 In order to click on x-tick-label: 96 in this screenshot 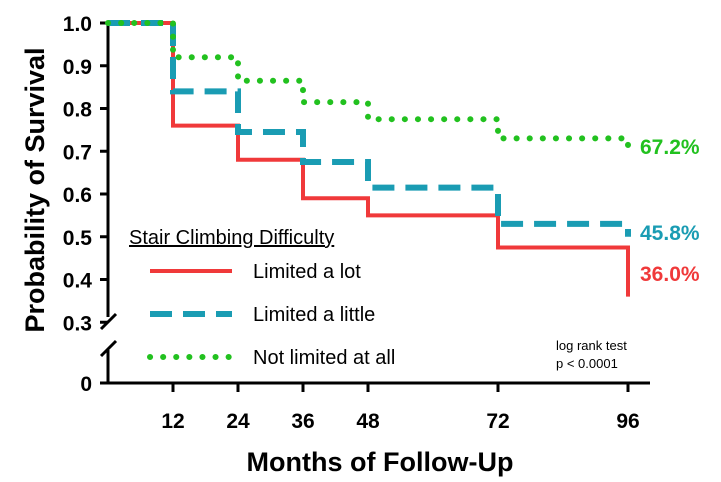, I will do `click(627, 421)`.